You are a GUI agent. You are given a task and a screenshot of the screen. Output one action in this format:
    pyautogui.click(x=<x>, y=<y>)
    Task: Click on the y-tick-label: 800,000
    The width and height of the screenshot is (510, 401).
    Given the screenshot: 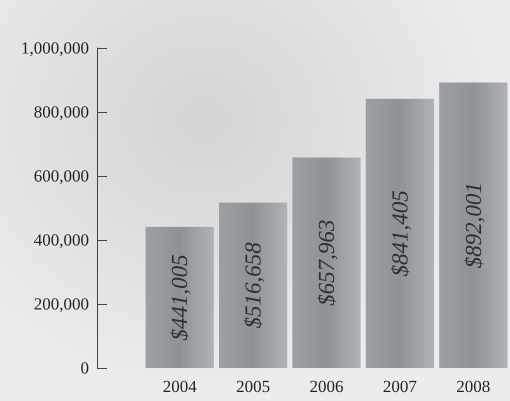 What is the action you would take?
    pyautogui.click(x=61, y=112)
    